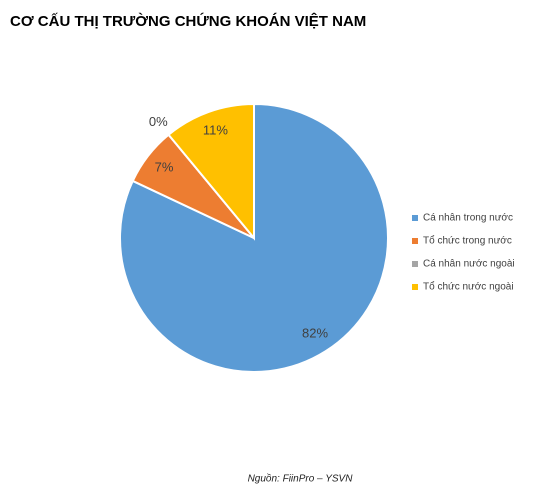  Describe the element at coordinates (468, 287) in the screenshot. I see `legend-label: Tổ chức nước ngoài` at that location.